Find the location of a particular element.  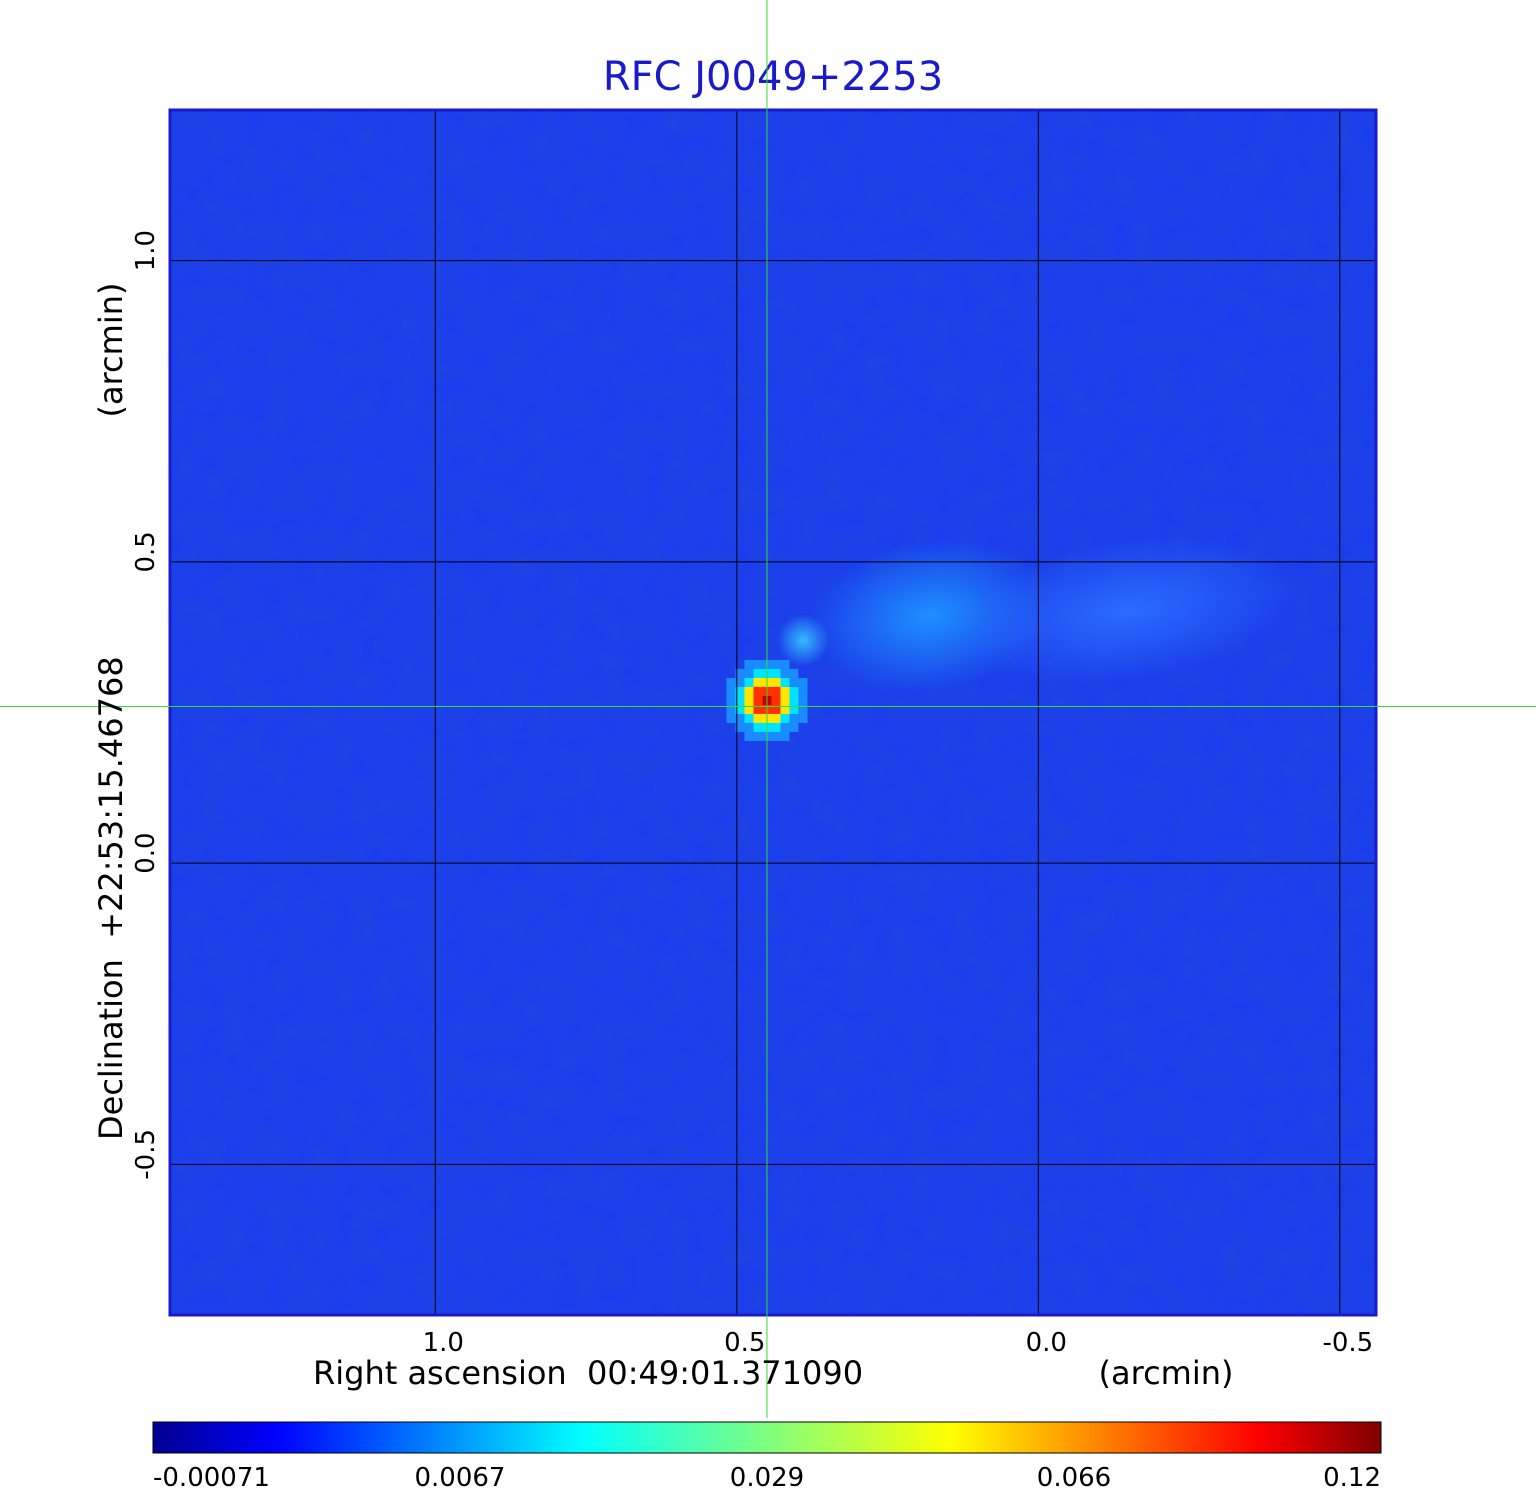

colorbar-tick-label: 0.066 is located at coordinates (1074, 1478).